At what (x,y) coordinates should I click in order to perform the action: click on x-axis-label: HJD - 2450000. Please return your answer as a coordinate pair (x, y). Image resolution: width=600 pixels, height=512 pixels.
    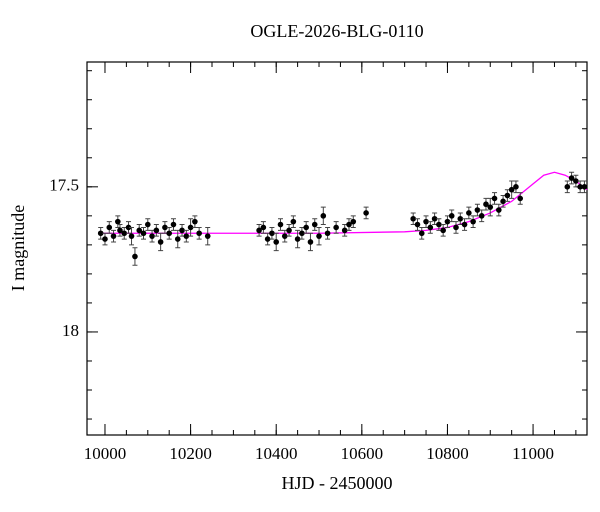
    Looking at the image, I should click on (337, 483).